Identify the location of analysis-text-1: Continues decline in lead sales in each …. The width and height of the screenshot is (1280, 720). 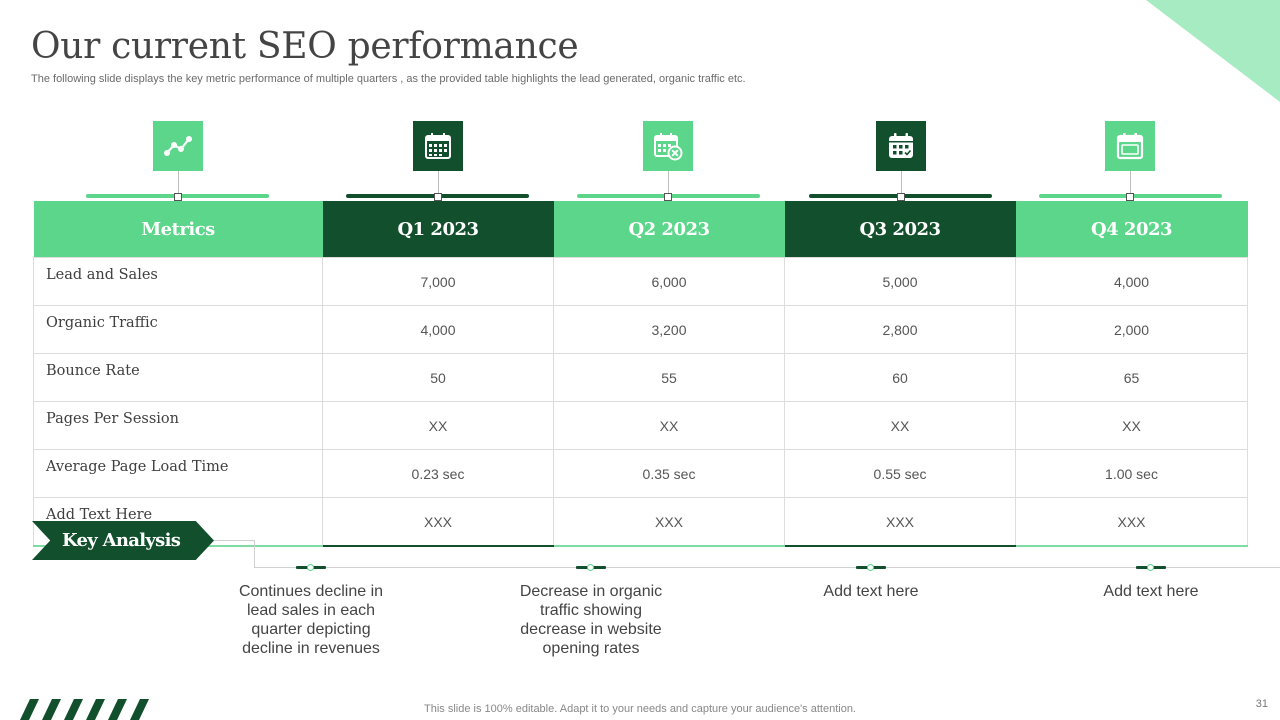
(311, 620).